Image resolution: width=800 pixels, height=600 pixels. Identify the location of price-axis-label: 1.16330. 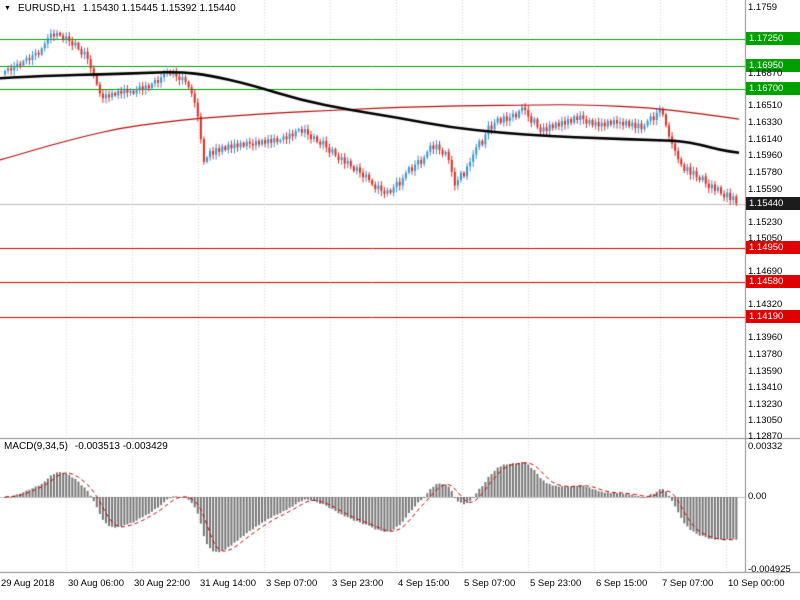
(765, 122).